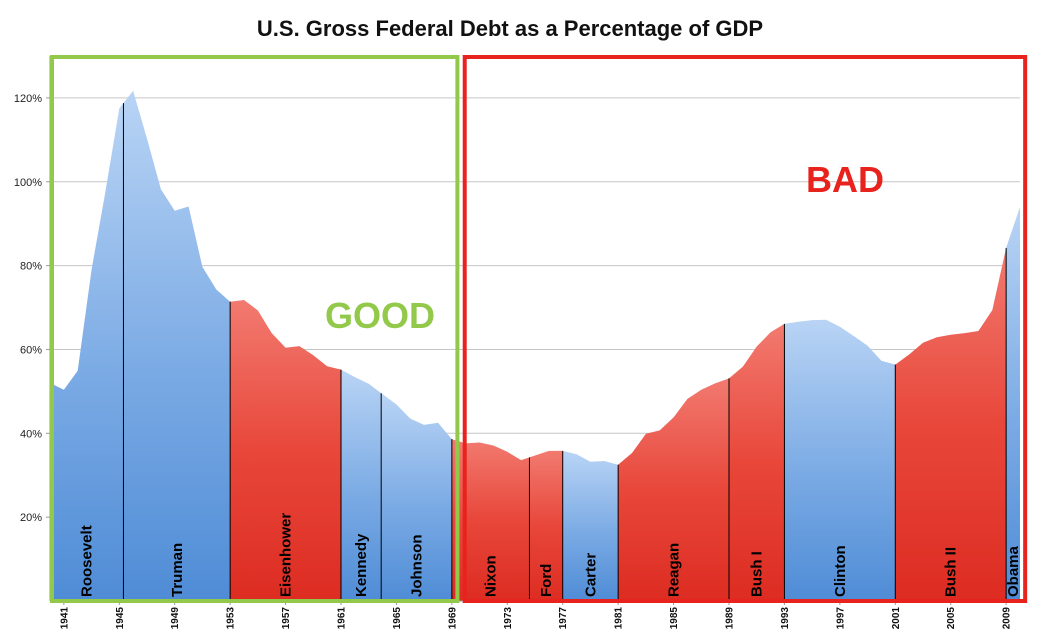 This screenshot has height=642, width=1039. What do you see at coordinates (1013, 403) in the screenshot?
I see `area-obama` at bounding box center [1013, 403].